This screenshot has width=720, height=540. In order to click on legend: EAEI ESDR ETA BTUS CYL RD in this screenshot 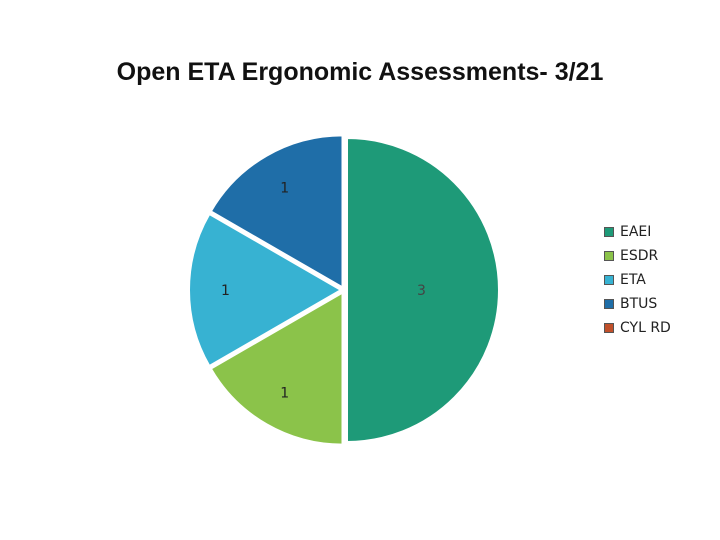, I will do `click(637, 280)`.